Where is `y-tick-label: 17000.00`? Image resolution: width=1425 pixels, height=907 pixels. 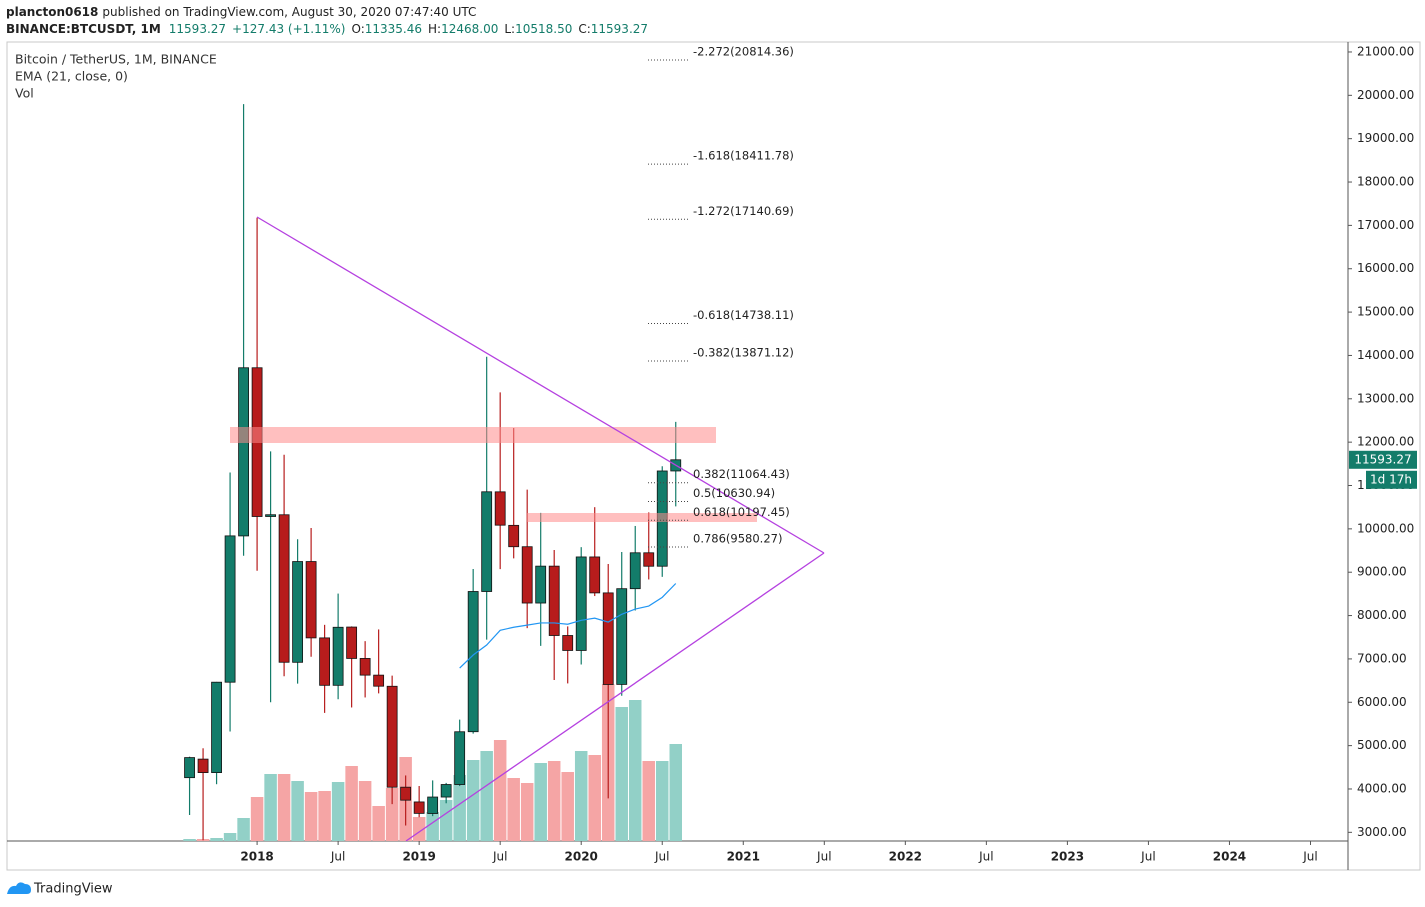
y-tick-label: 17000.00 is located at coordinates (1385, 225).